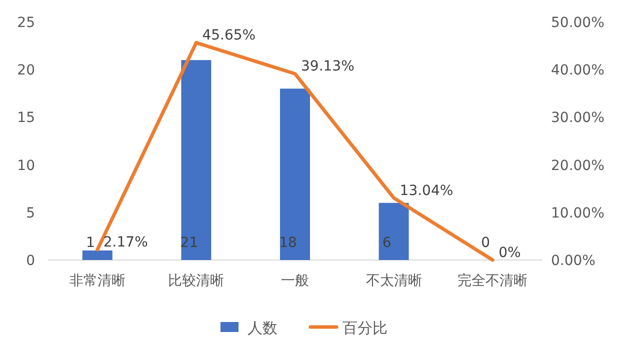 This screenshot has width=621, height=360. I want to click on data-label: 6, so click(387, 243).